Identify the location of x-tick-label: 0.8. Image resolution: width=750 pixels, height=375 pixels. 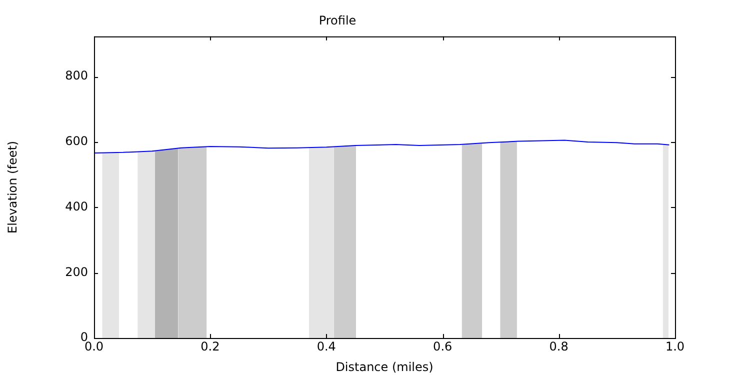
(558, 346).